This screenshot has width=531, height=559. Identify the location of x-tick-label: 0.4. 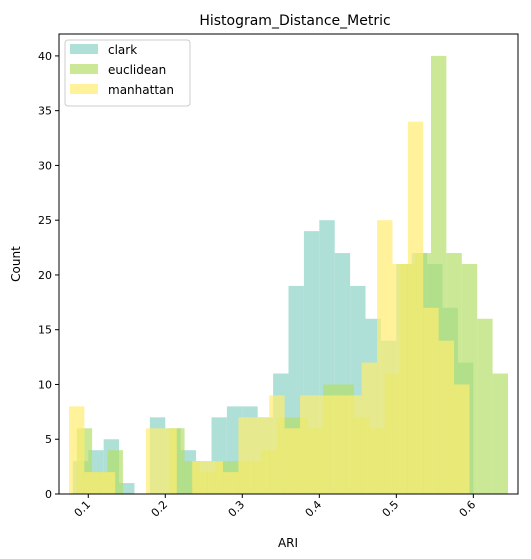
(314, 509).